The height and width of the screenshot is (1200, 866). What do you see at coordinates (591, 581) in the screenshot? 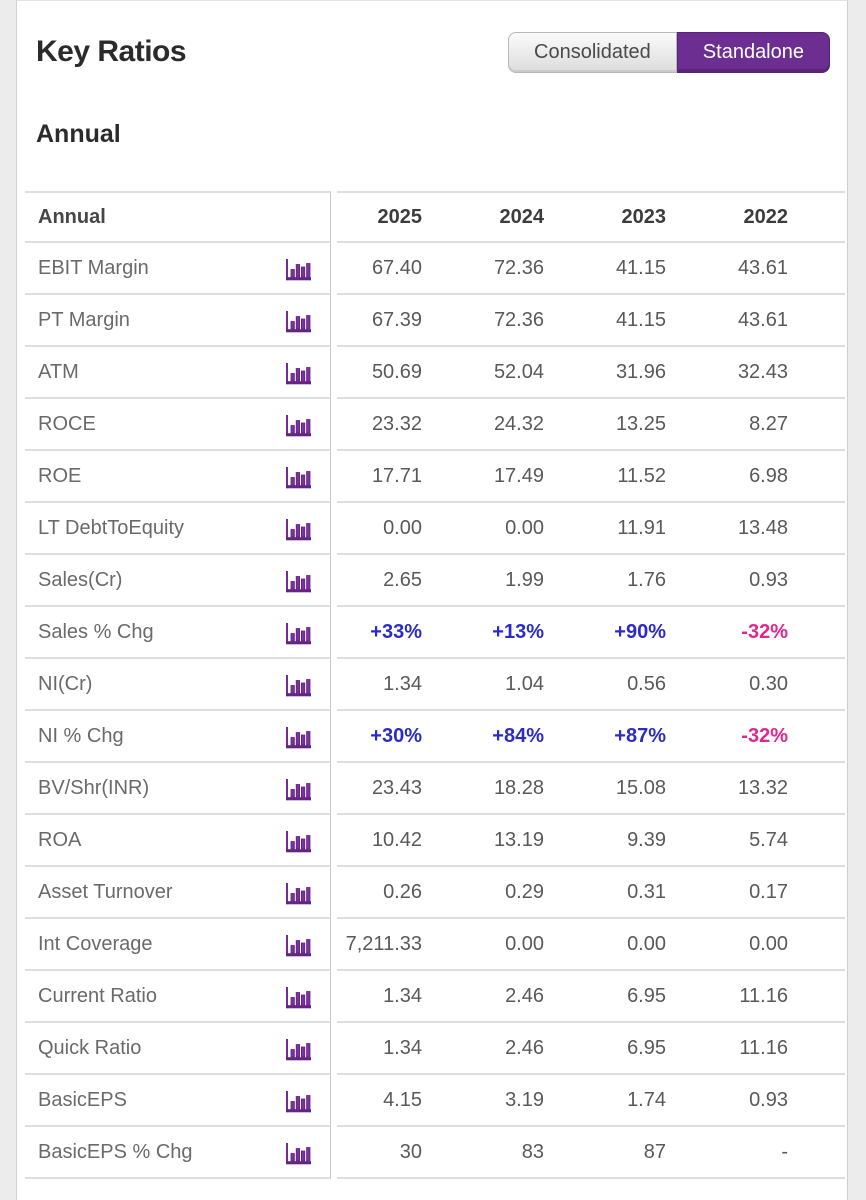
I see `row-values: 2.65 1.99 1.76 0.93` at bounding box center [591, 581].